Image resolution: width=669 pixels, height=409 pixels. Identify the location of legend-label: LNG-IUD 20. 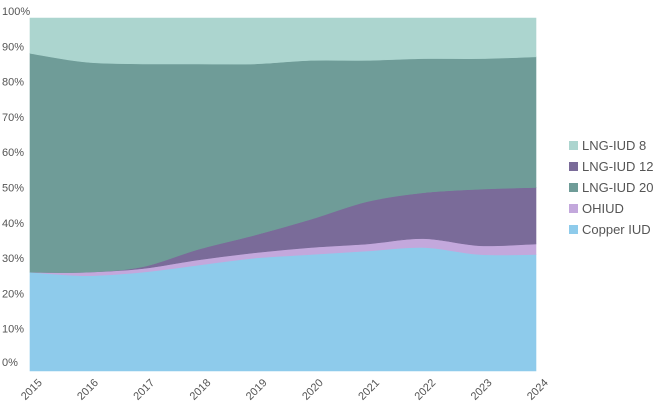
(618, 187).